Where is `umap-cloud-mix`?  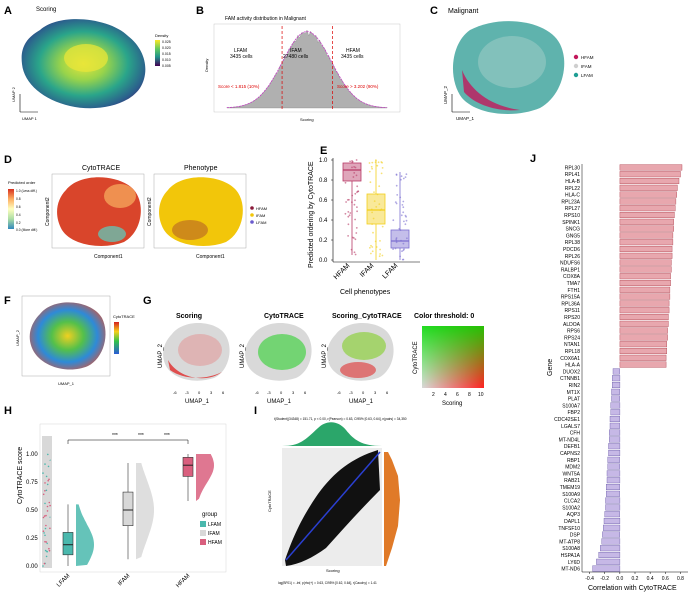 umap-cloud-mix is located at coordinates (512, 62).